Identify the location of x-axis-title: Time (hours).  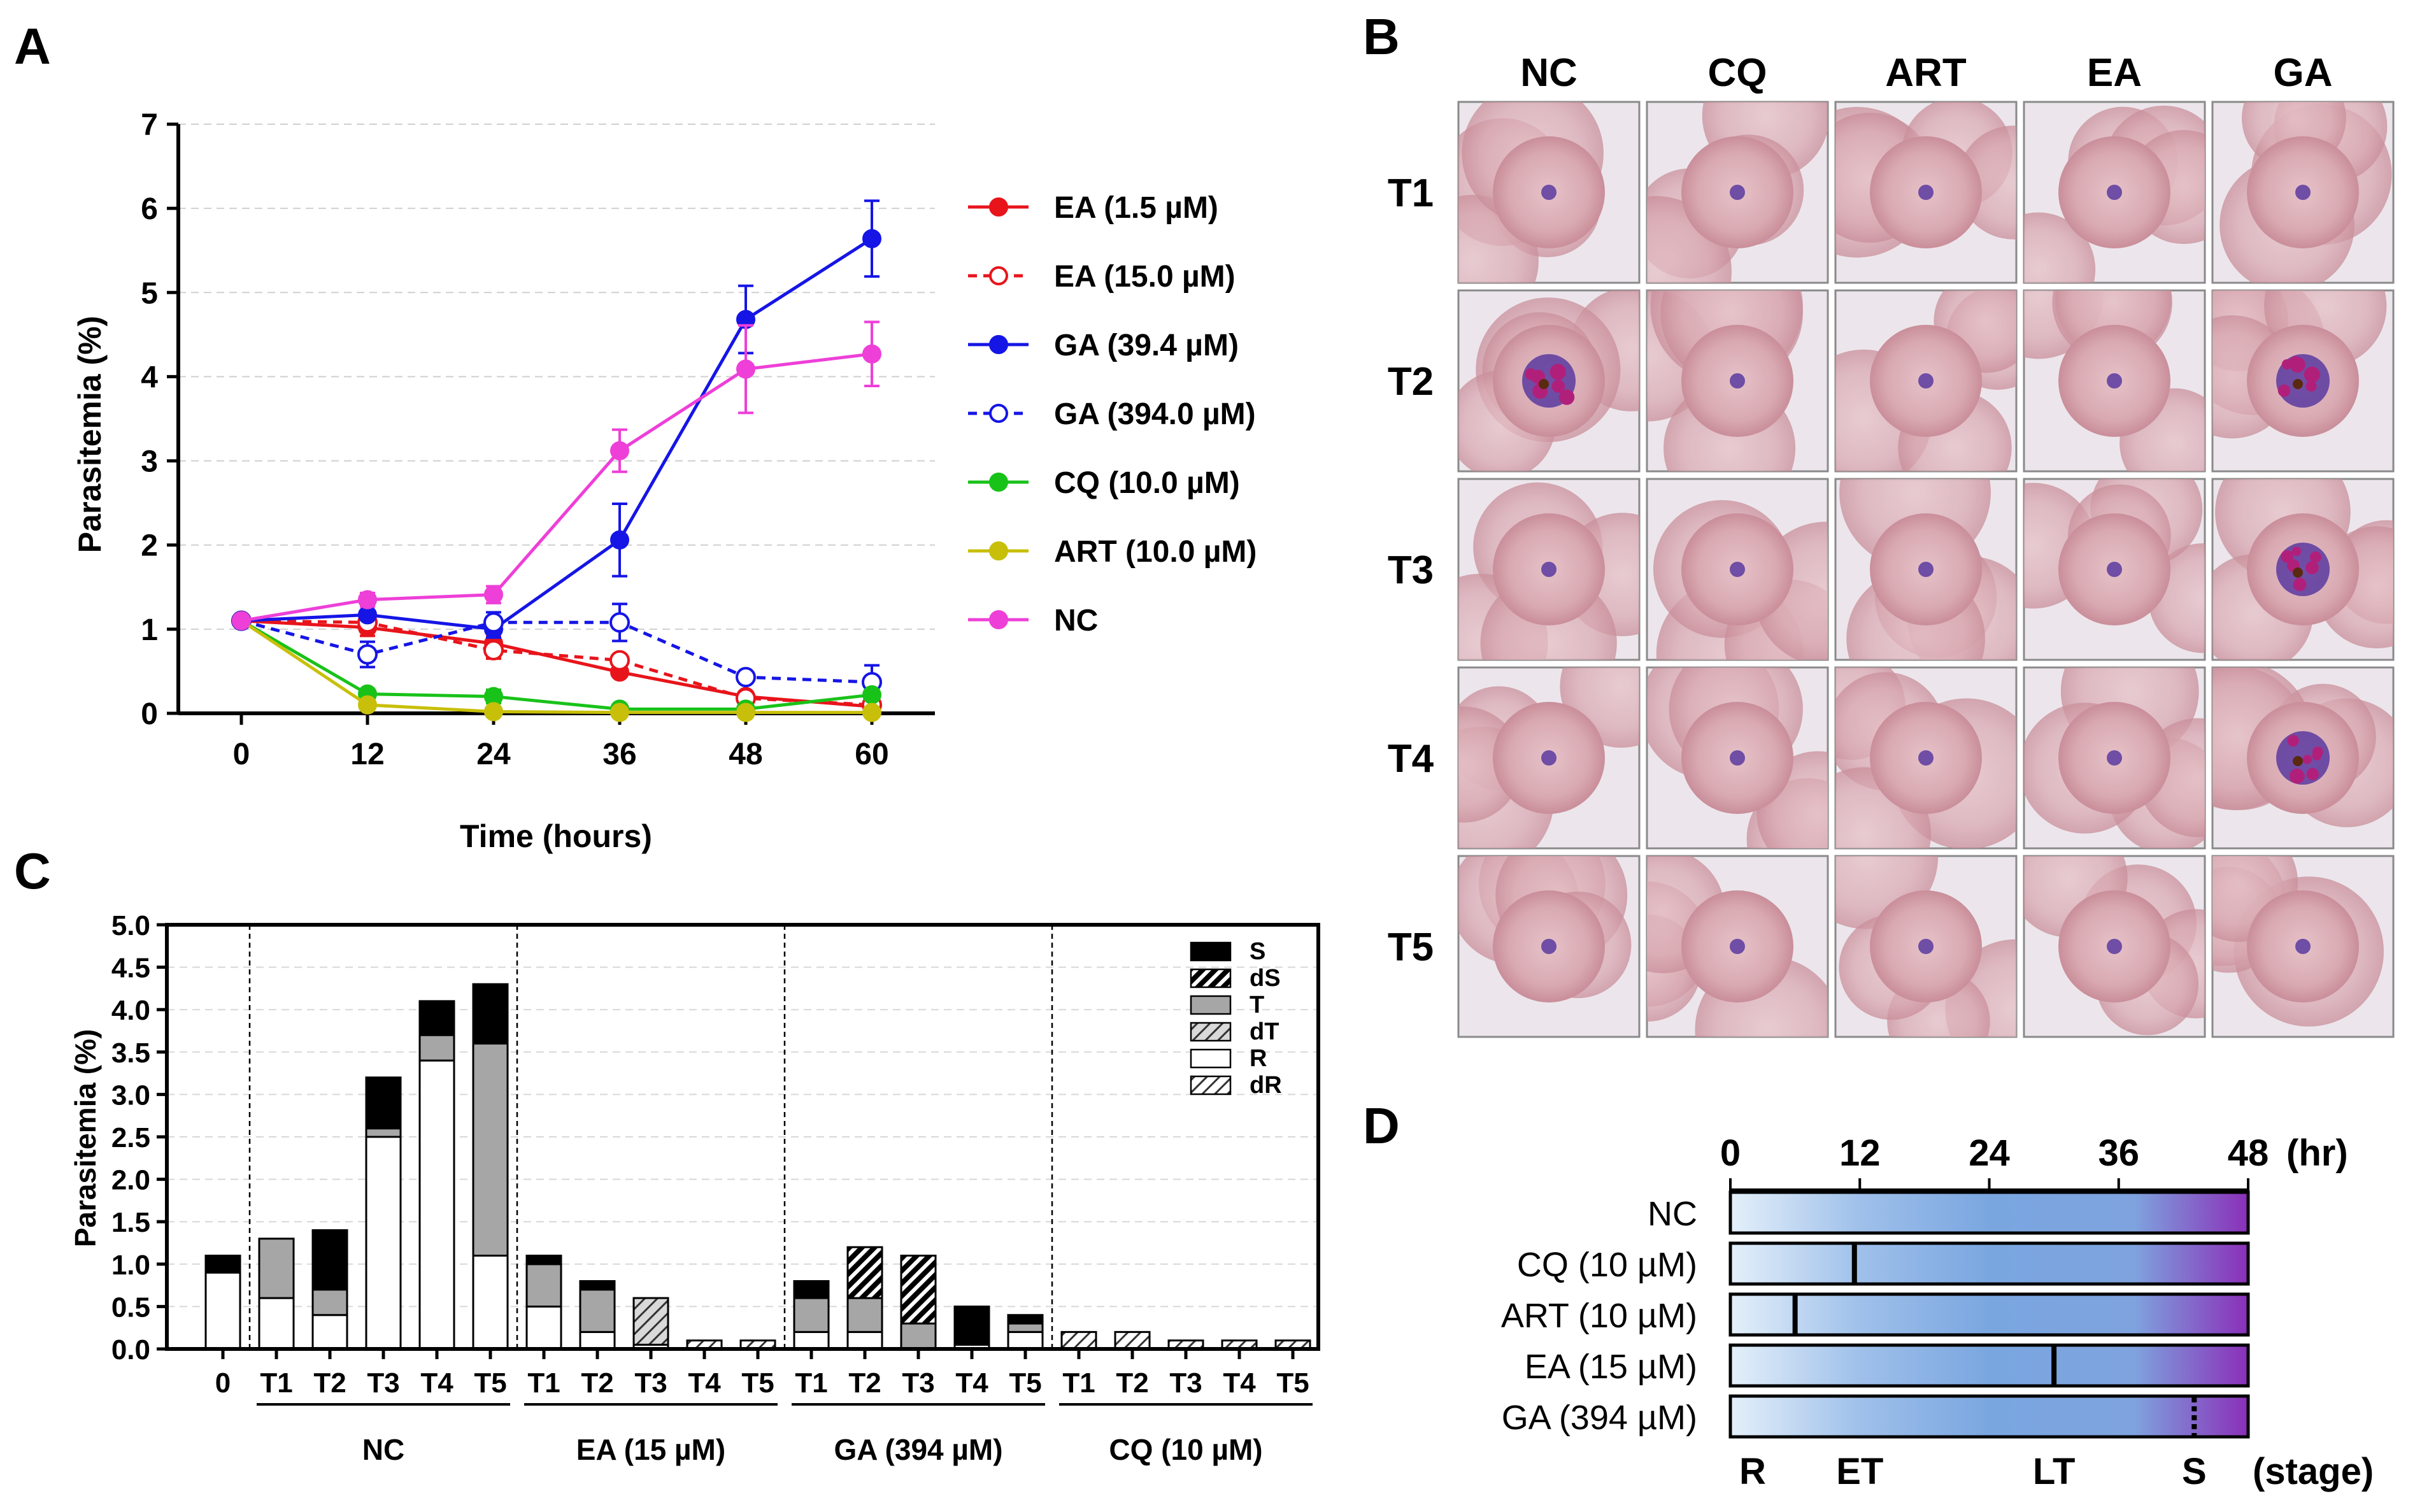
(556, 836).